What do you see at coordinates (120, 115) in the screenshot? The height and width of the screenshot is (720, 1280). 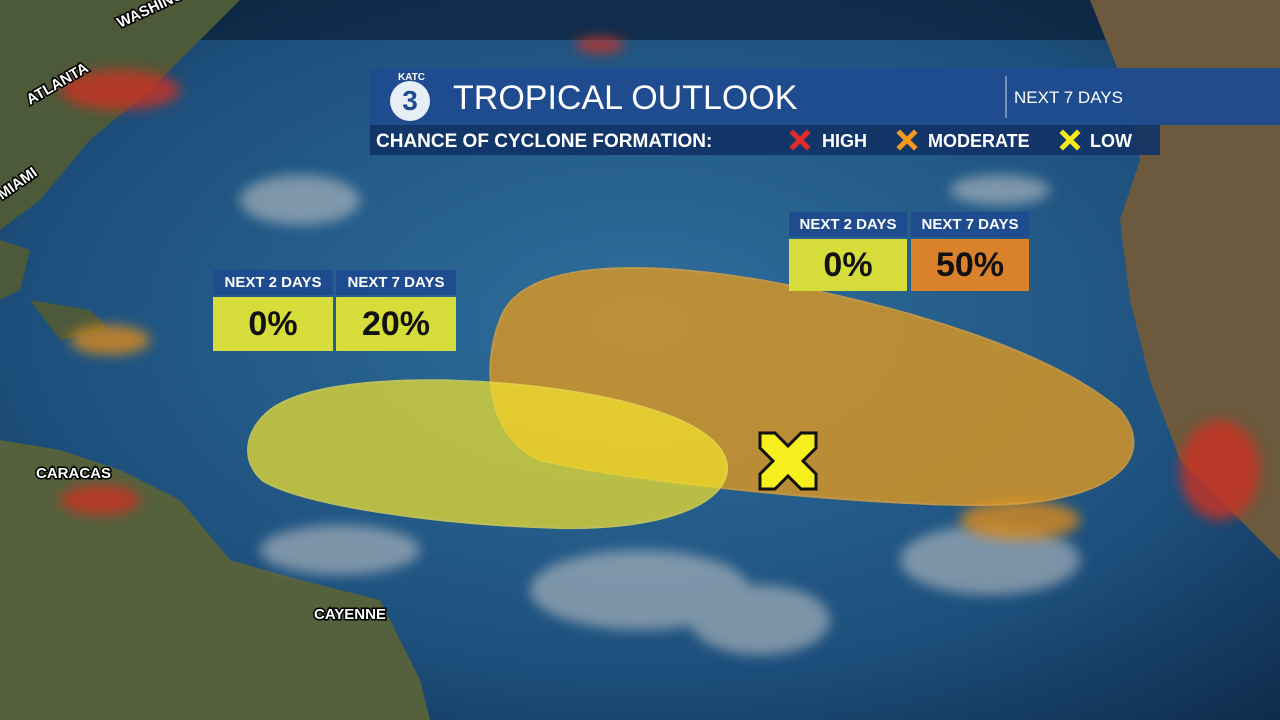 I see `north-america` at bounding box center [120, 115].